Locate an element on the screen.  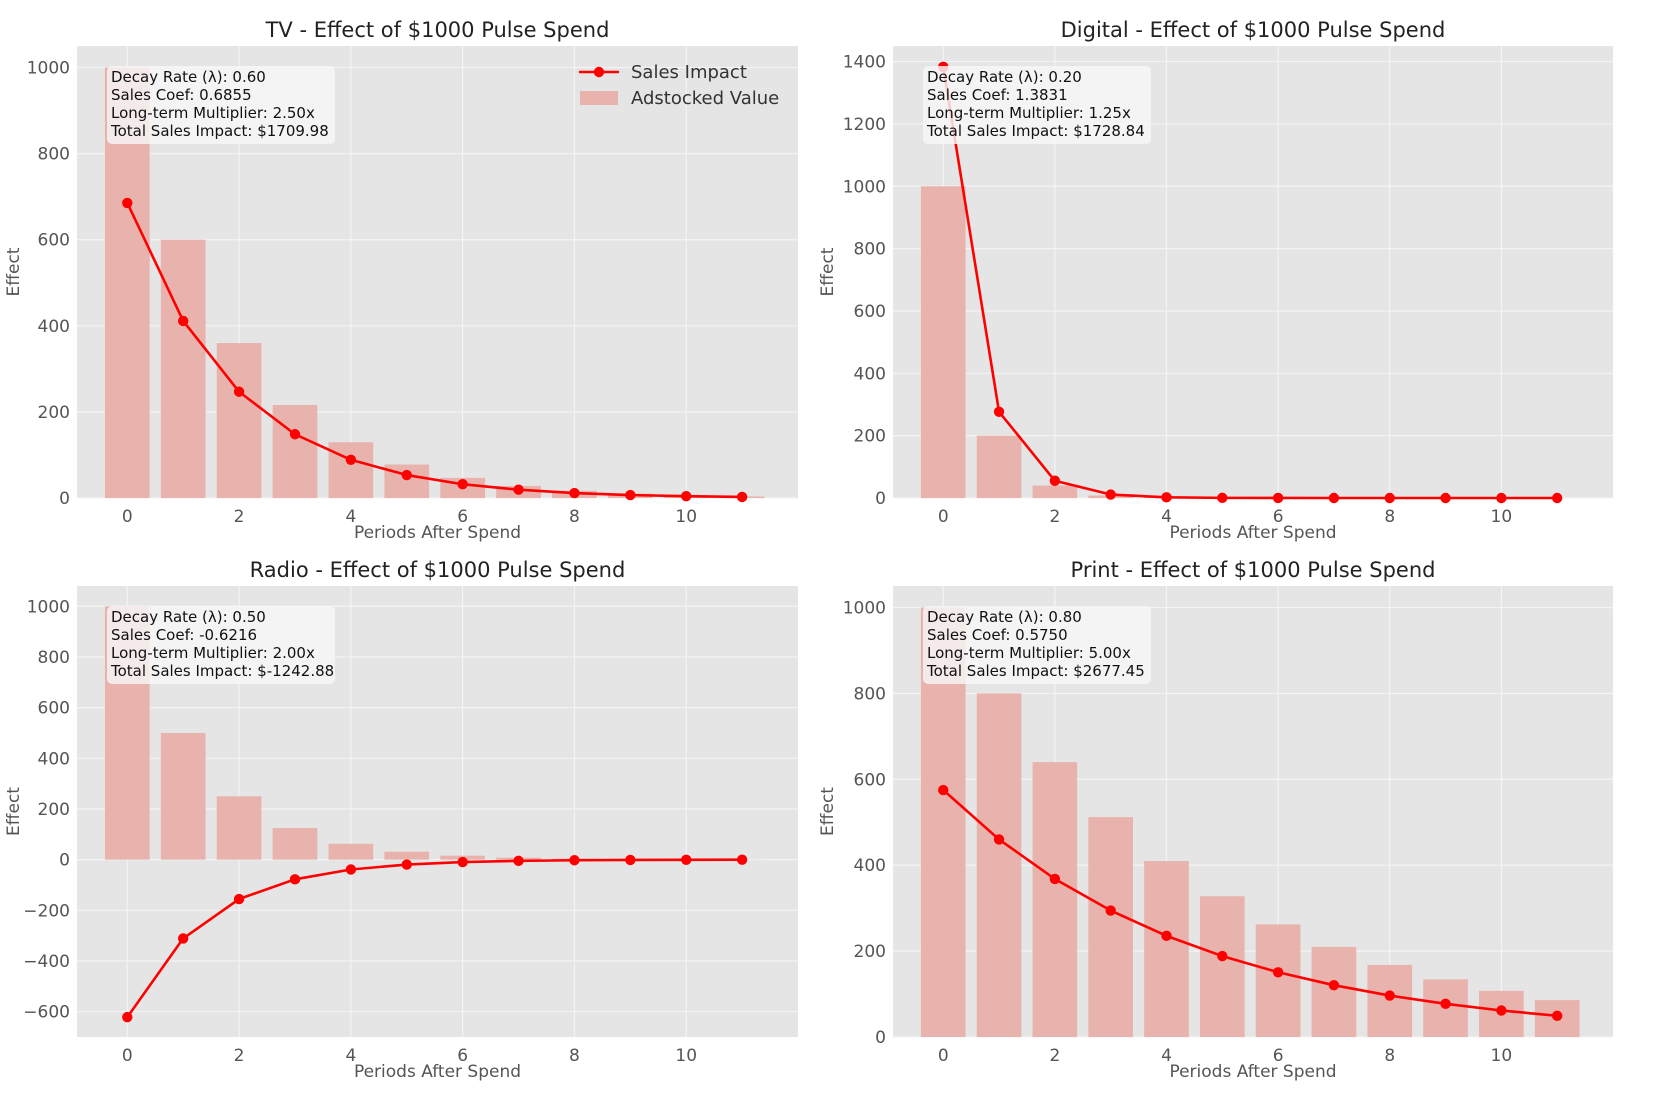
annotation-line: Decay Rate (λ): 0.20 is located at coordinates (1004, 77).